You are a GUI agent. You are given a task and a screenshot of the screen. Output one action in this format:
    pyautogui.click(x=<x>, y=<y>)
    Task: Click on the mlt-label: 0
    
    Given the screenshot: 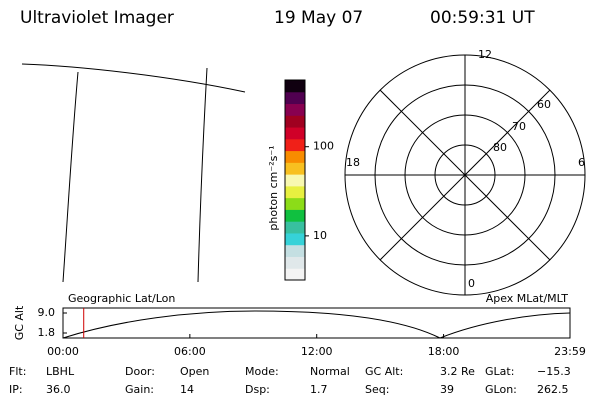 What is the action you would take?
    pyautogui.click(x=471, y=283)
    